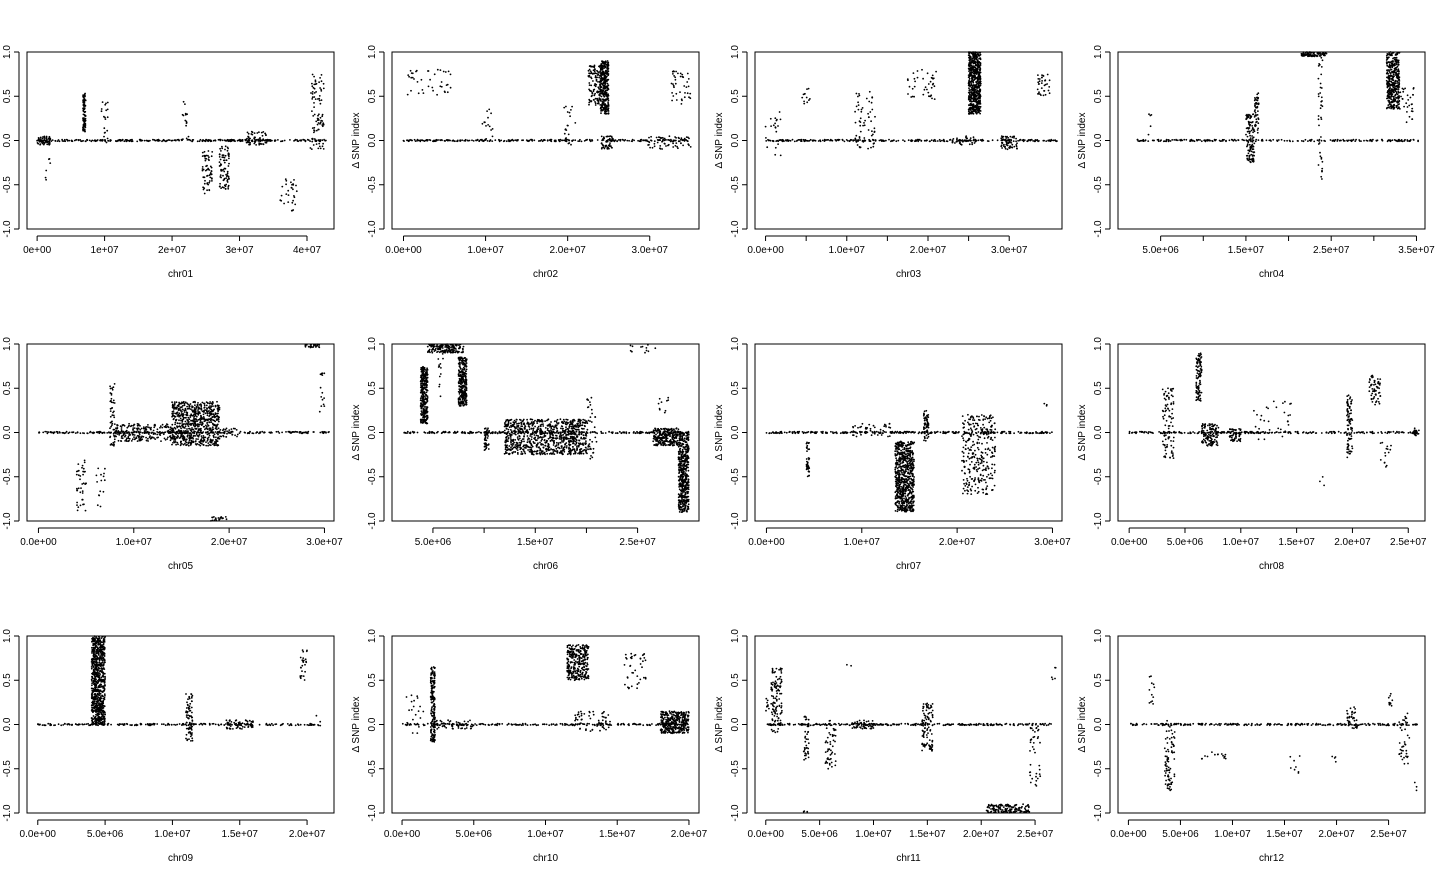 The image size is (1440, 877). I want to click on y-tick-label: 0.0, so click(372, 140).